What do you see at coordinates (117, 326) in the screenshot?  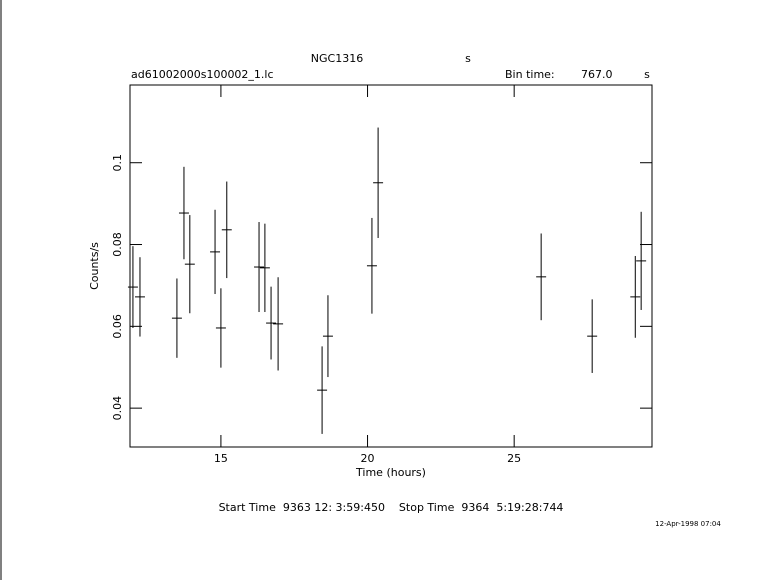 I see `y-tick-label: 0.06` at bounding box center [117, 326].